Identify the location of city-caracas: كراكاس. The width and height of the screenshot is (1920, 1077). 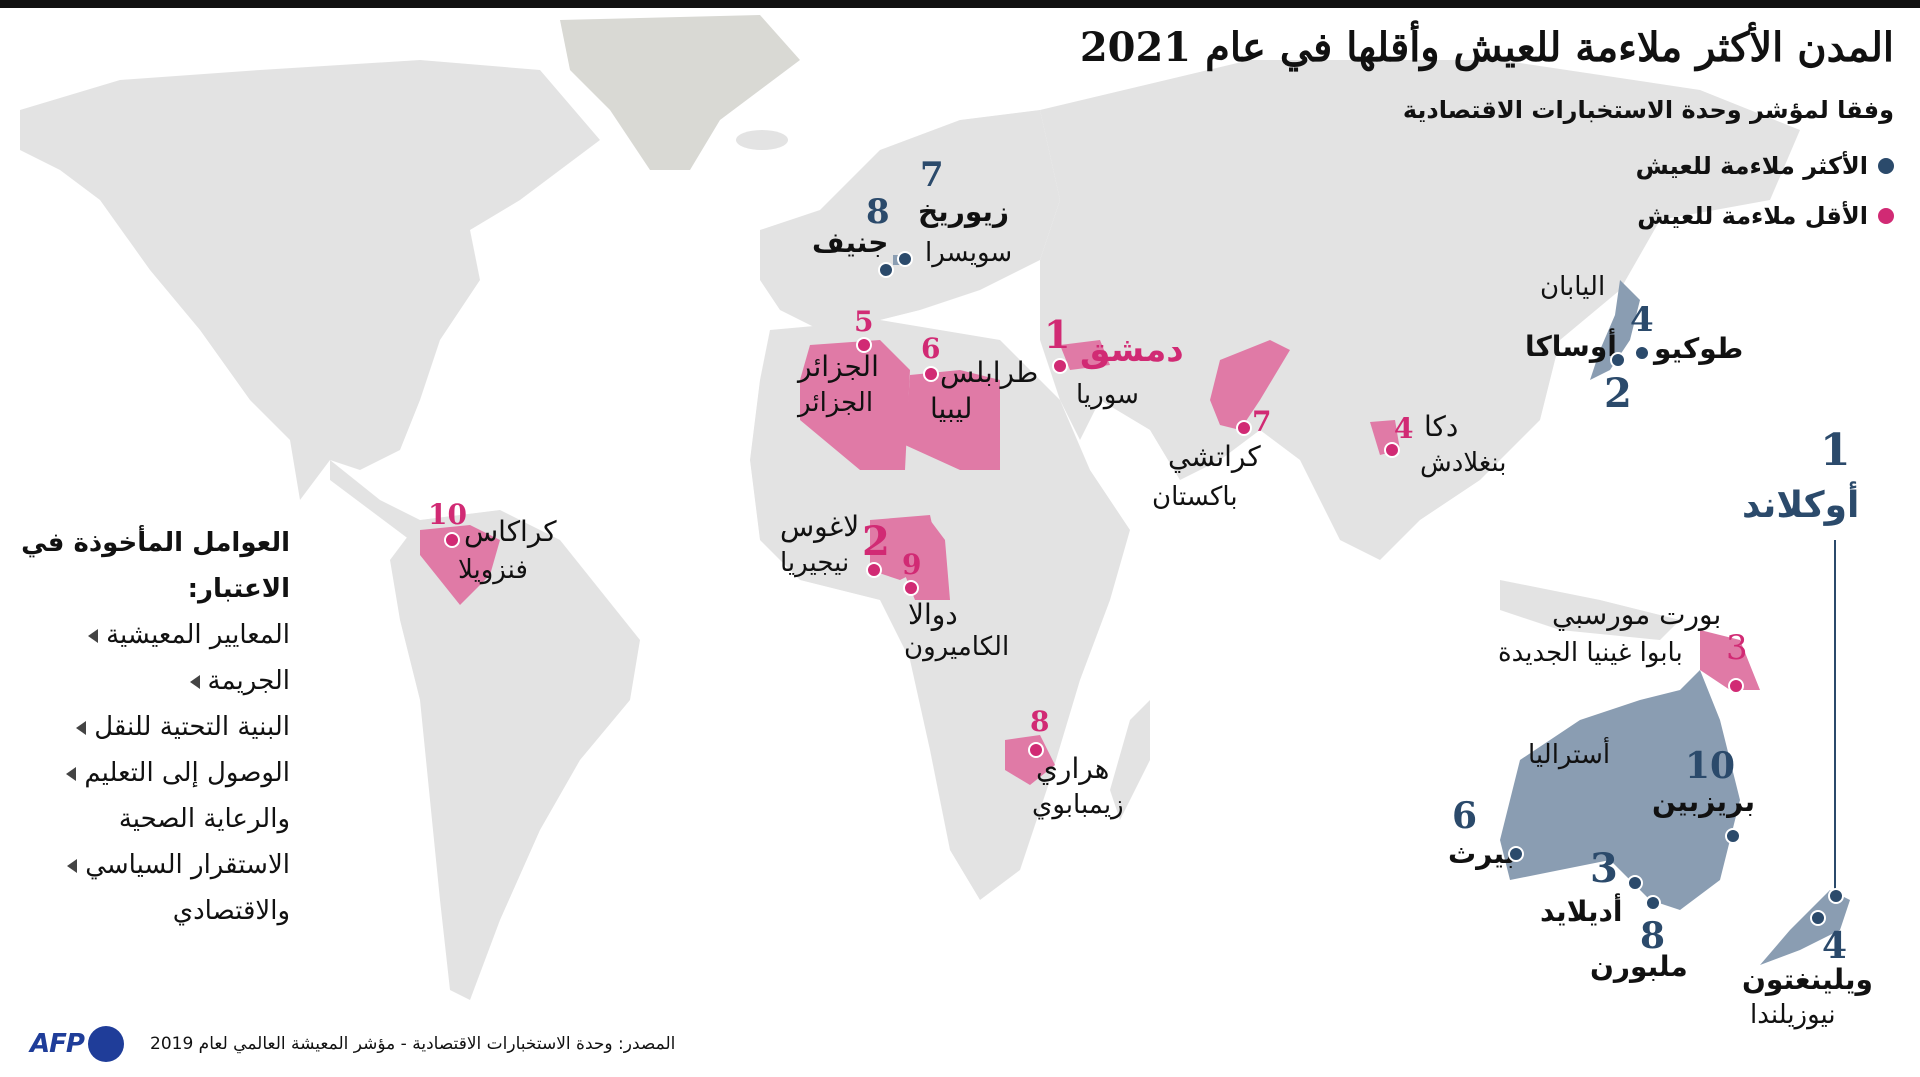
(510, 531).